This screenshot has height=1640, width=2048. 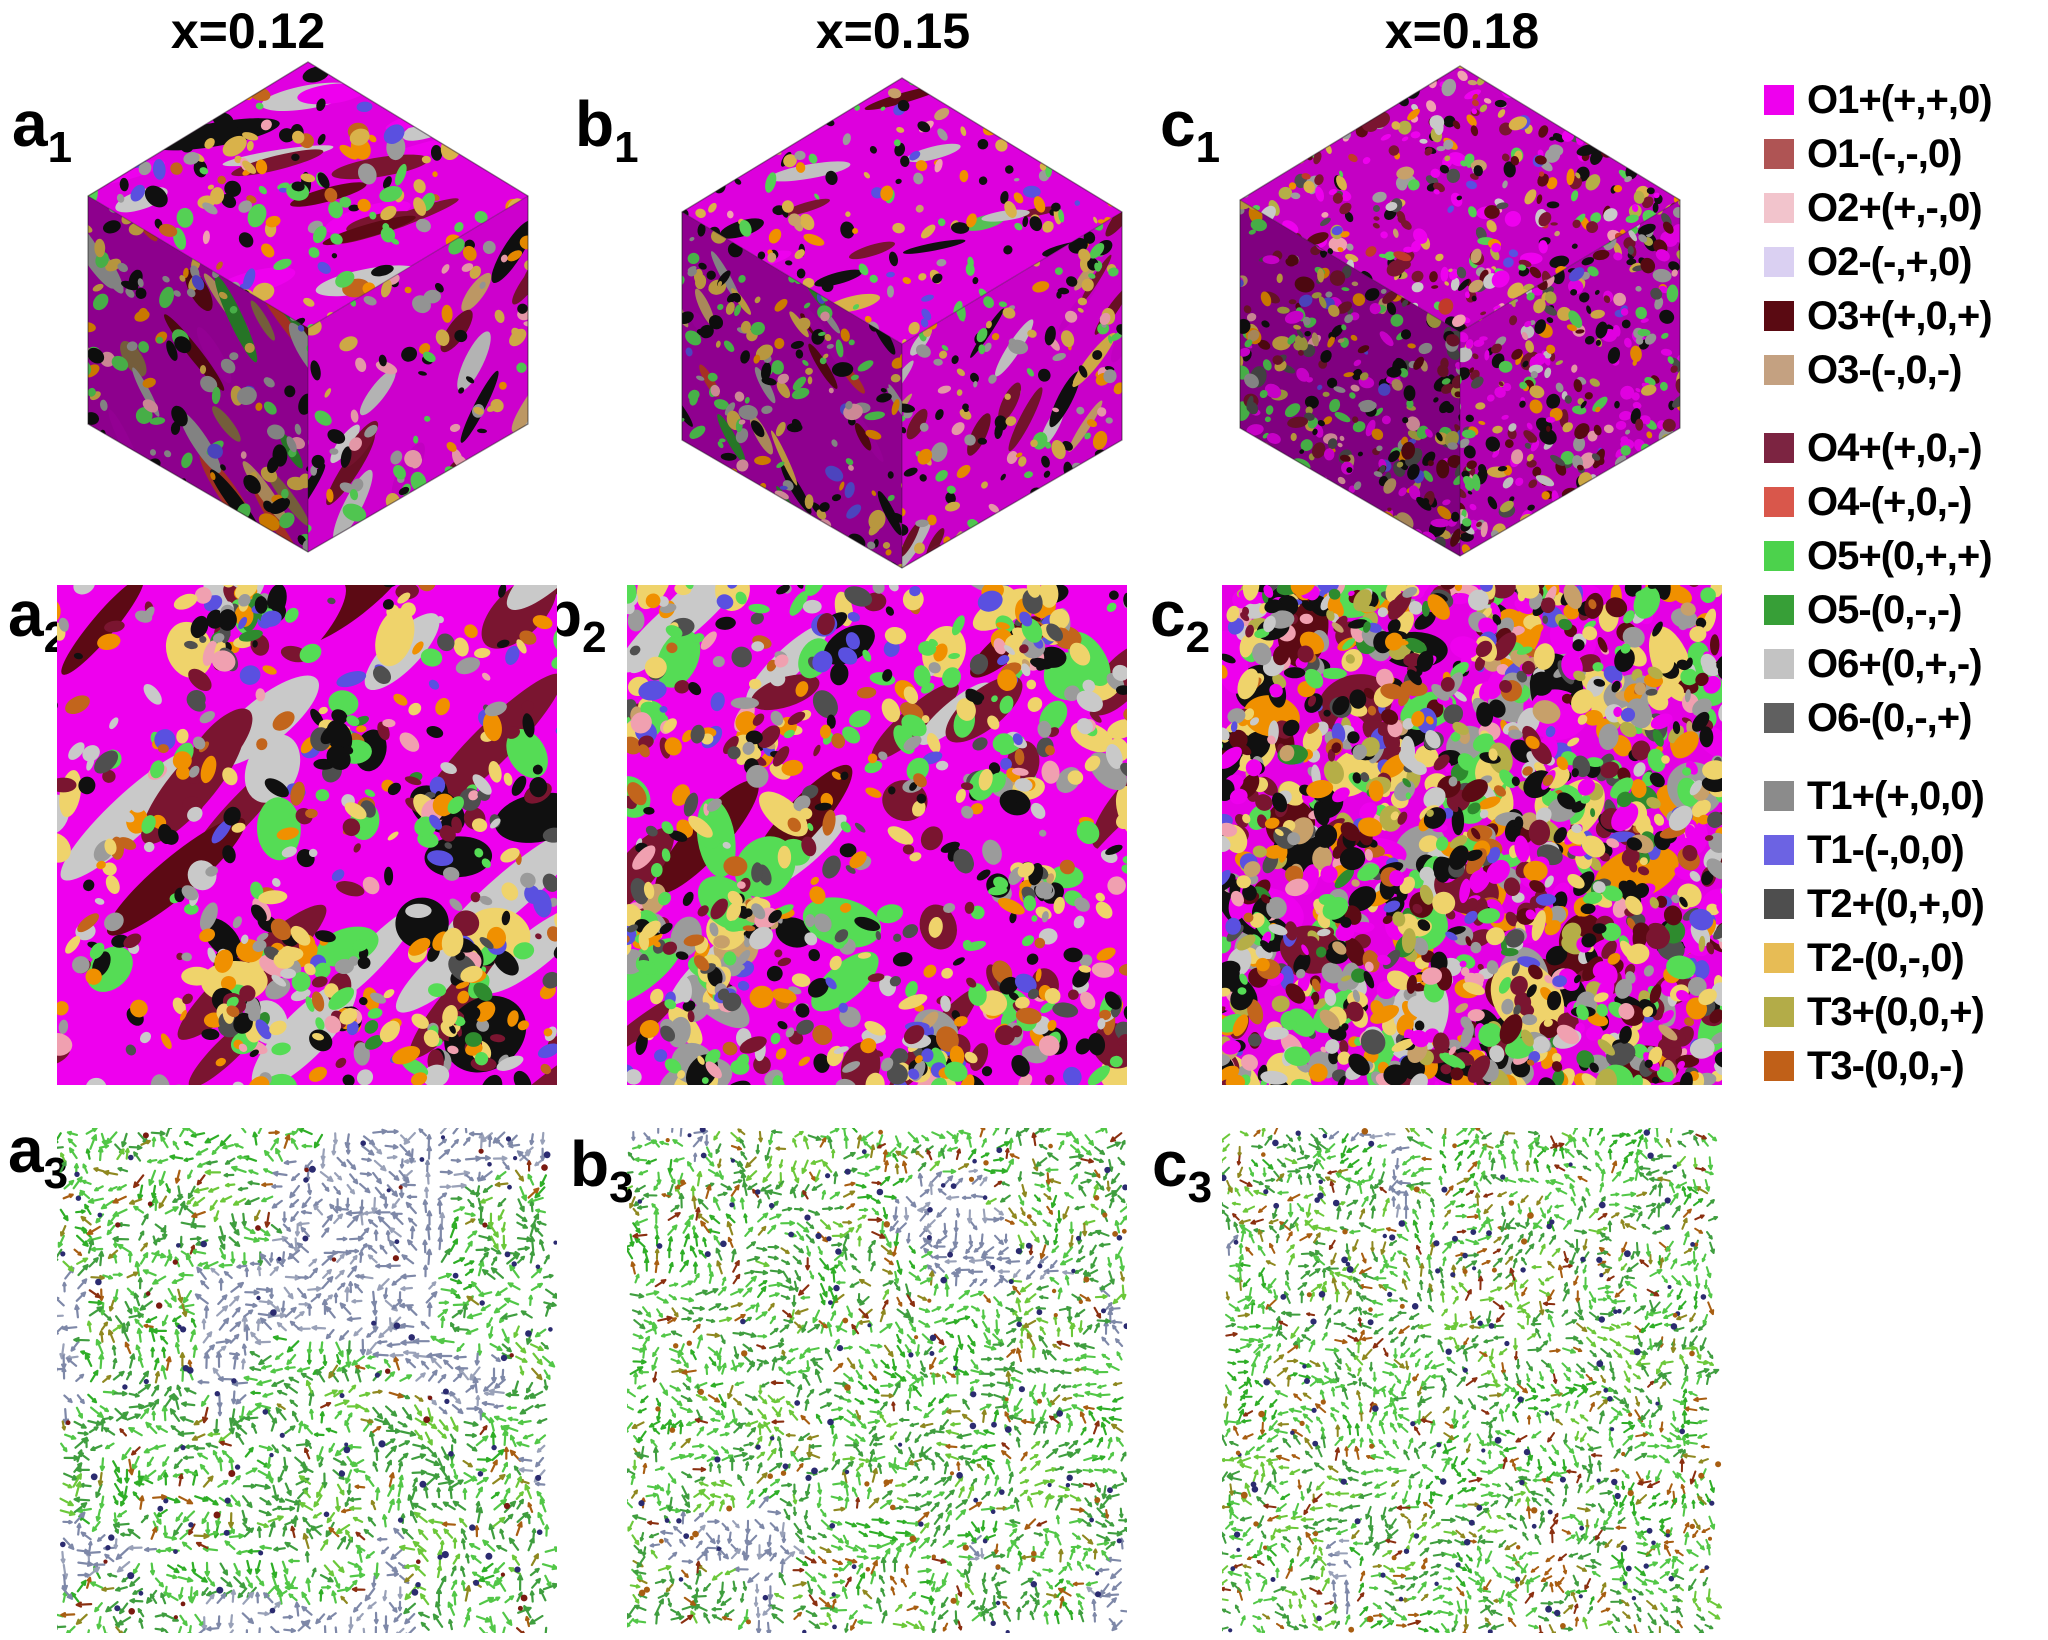 I want to click on panel-label-c1: c1, so click(x=1190, y=130).